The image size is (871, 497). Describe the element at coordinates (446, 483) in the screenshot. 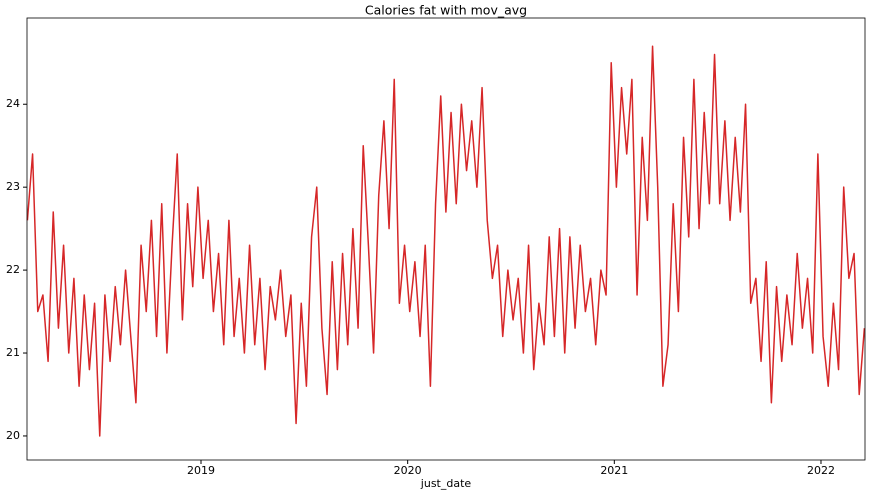

I see `x-axis-label: just_date` at that location.